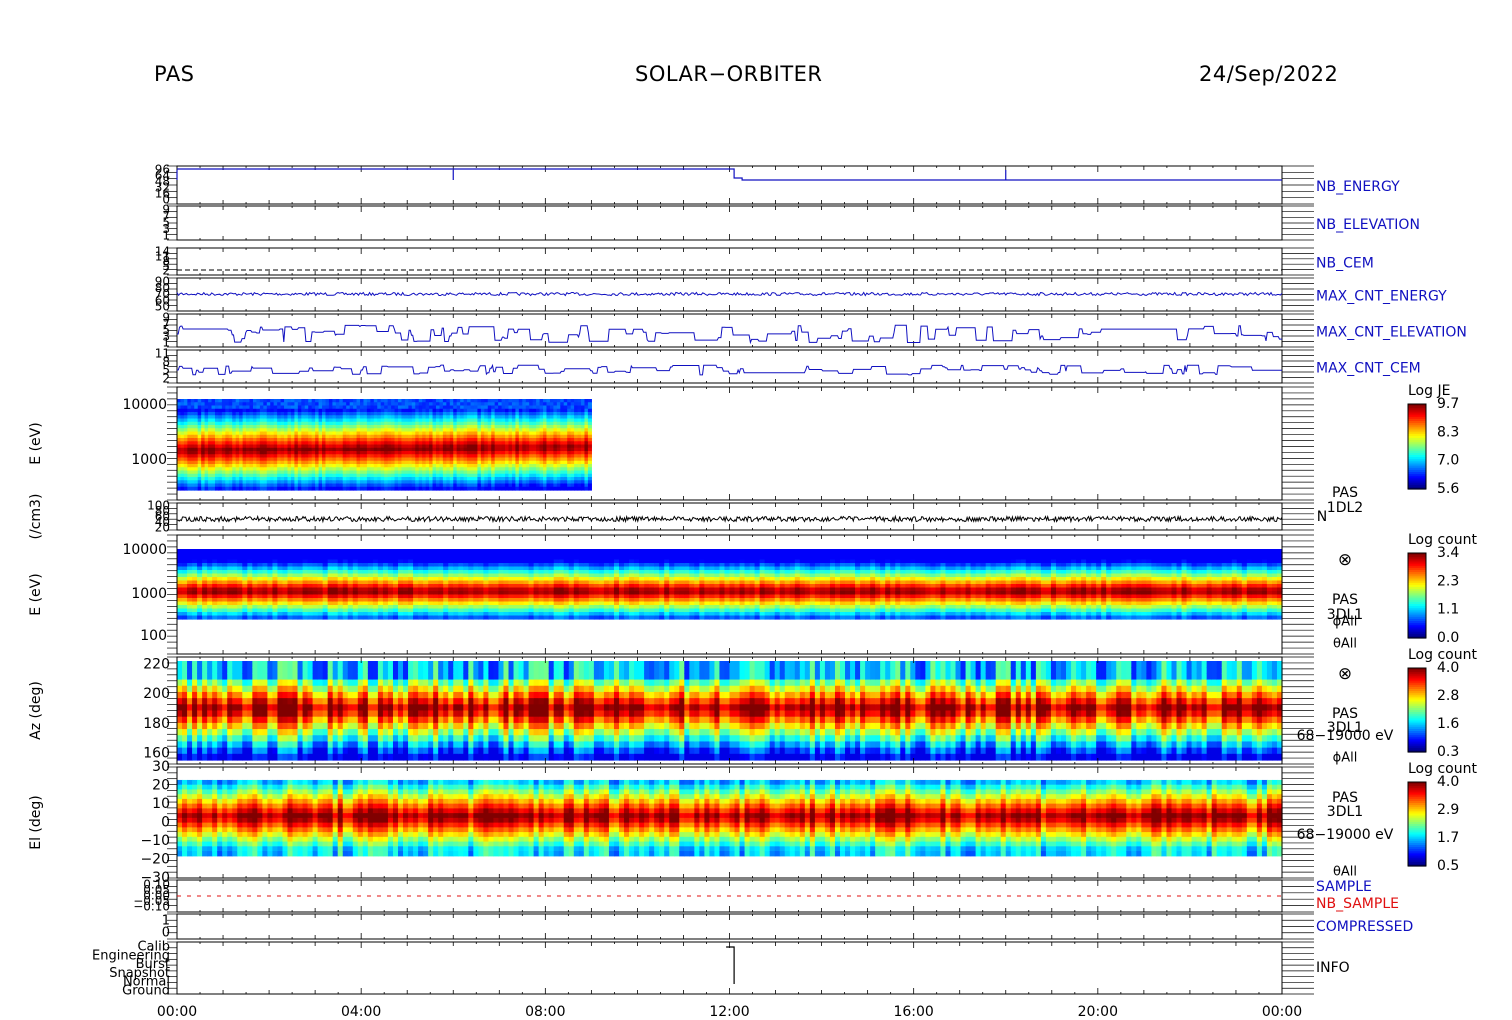 Image resolution: width=1512 pixels, height=1020 pixels. I want to click on max-cnt-cem-trace, so click(729, 369).